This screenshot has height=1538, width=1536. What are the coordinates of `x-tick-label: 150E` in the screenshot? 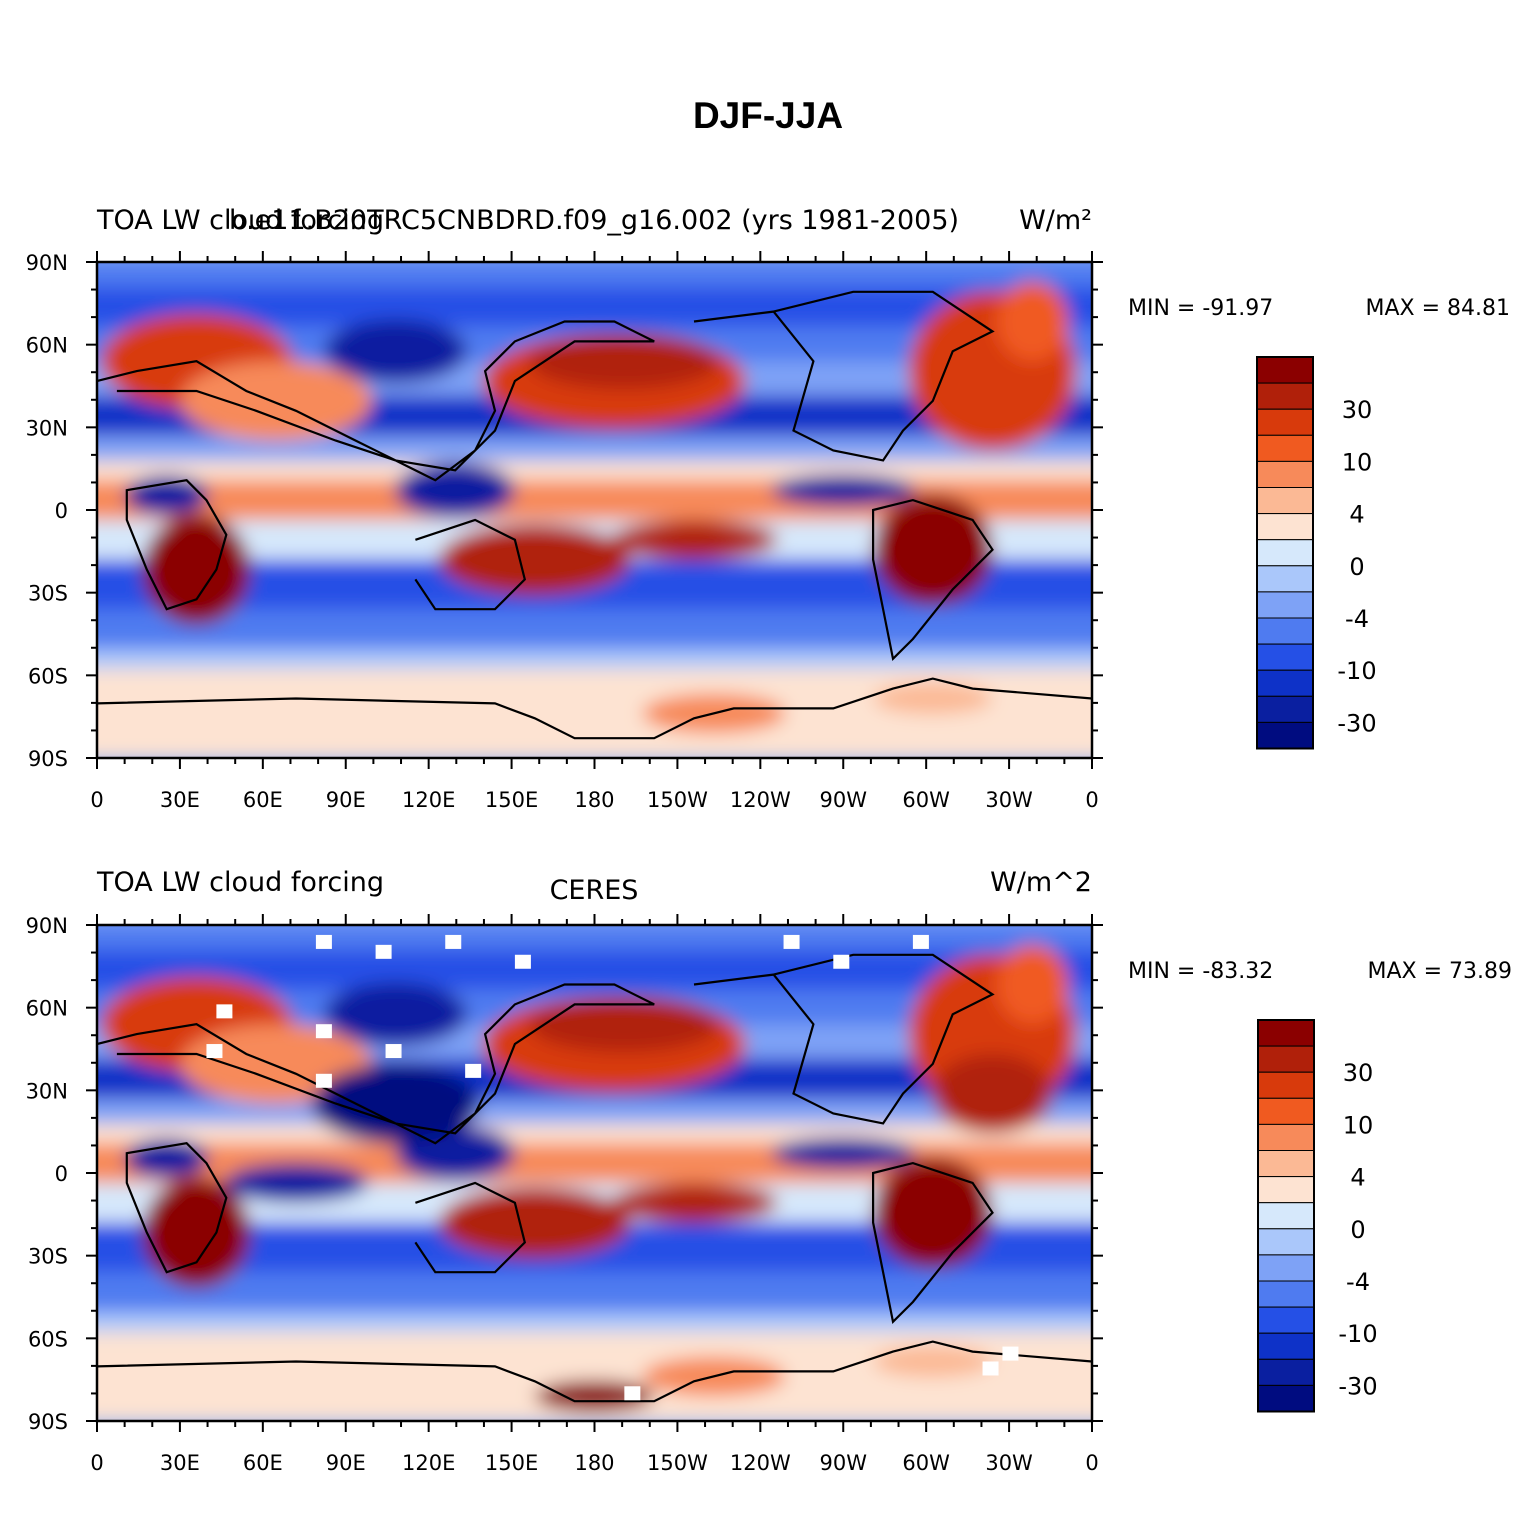 It's located at (511, 1463).